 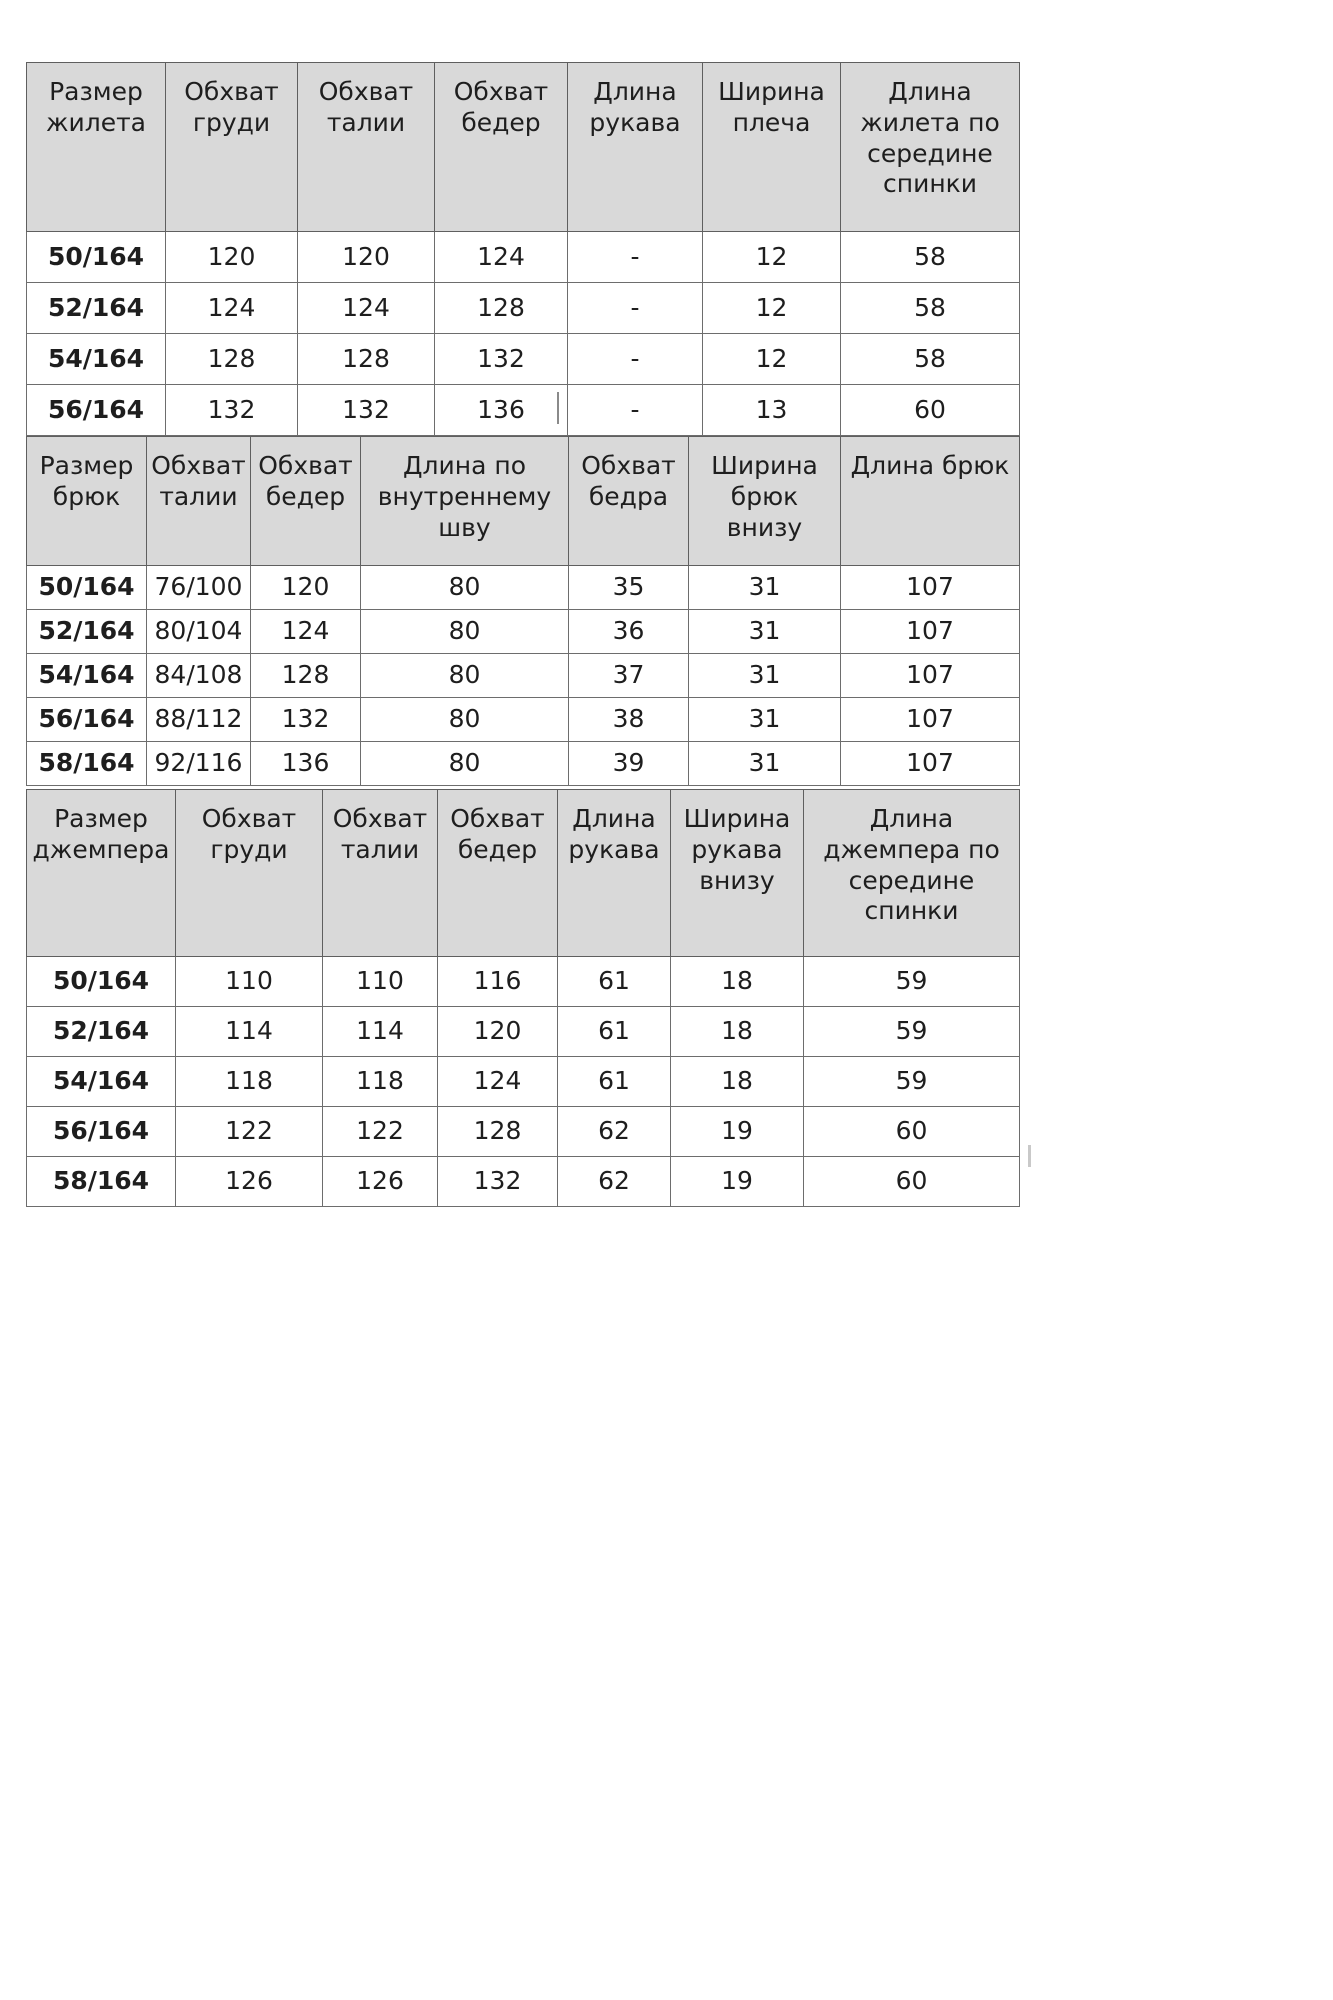 What do you see at coordinates (249, 1031) in the screenshot?
I see `cell-chest: 114` at bounding box center [249, 1031].